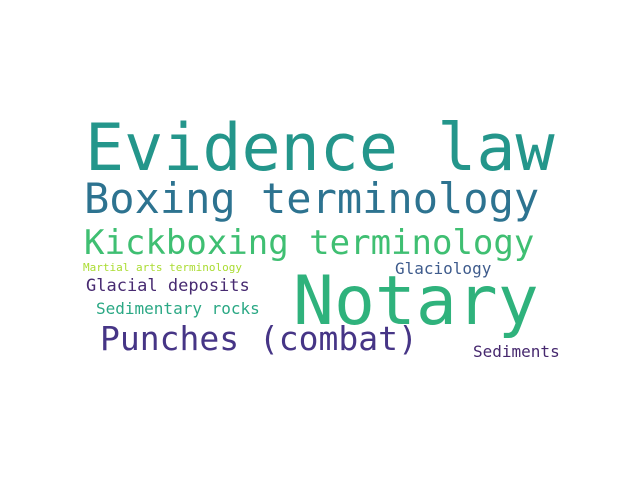 This screenshot has height=480, width=640. I want to click on word-sediments: Sediments, so click(516, 351).